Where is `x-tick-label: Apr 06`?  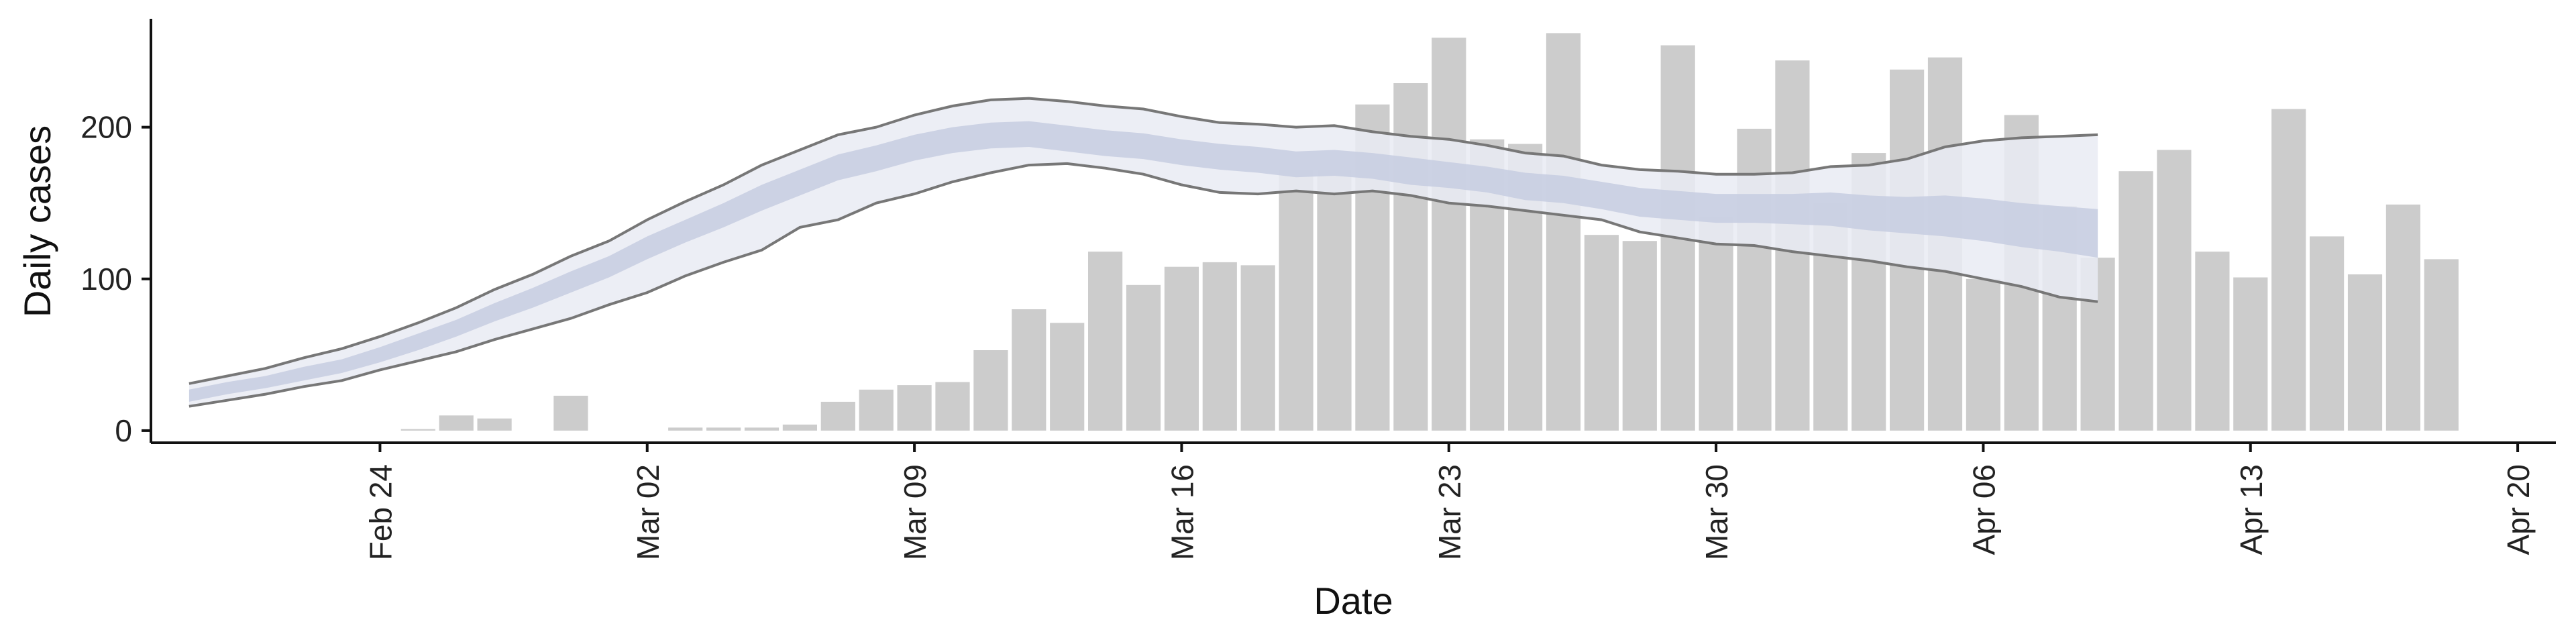
x-tick-label: Apr 06 is located at coordinates (1983, 509).